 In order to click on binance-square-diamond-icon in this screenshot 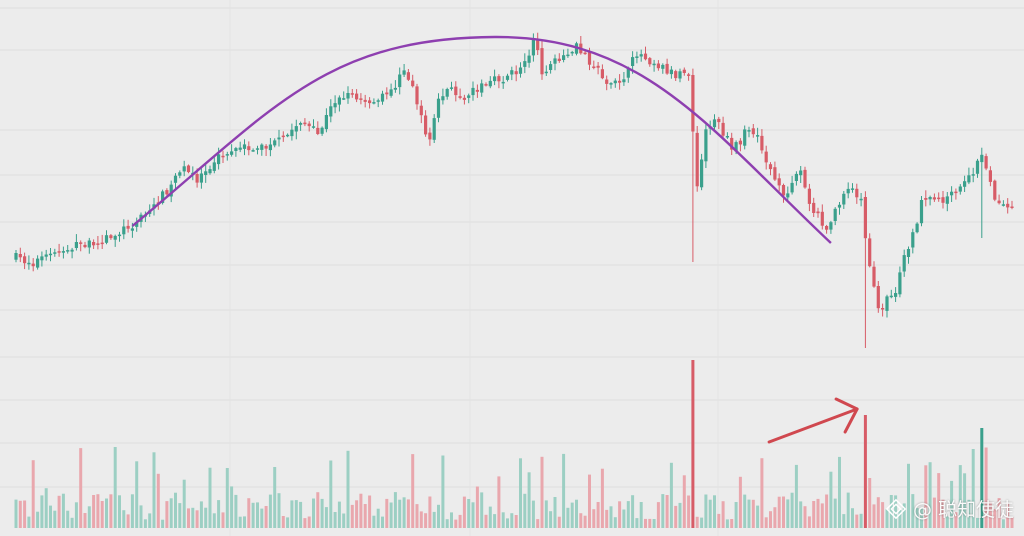, I will do `click(896, 508)`.